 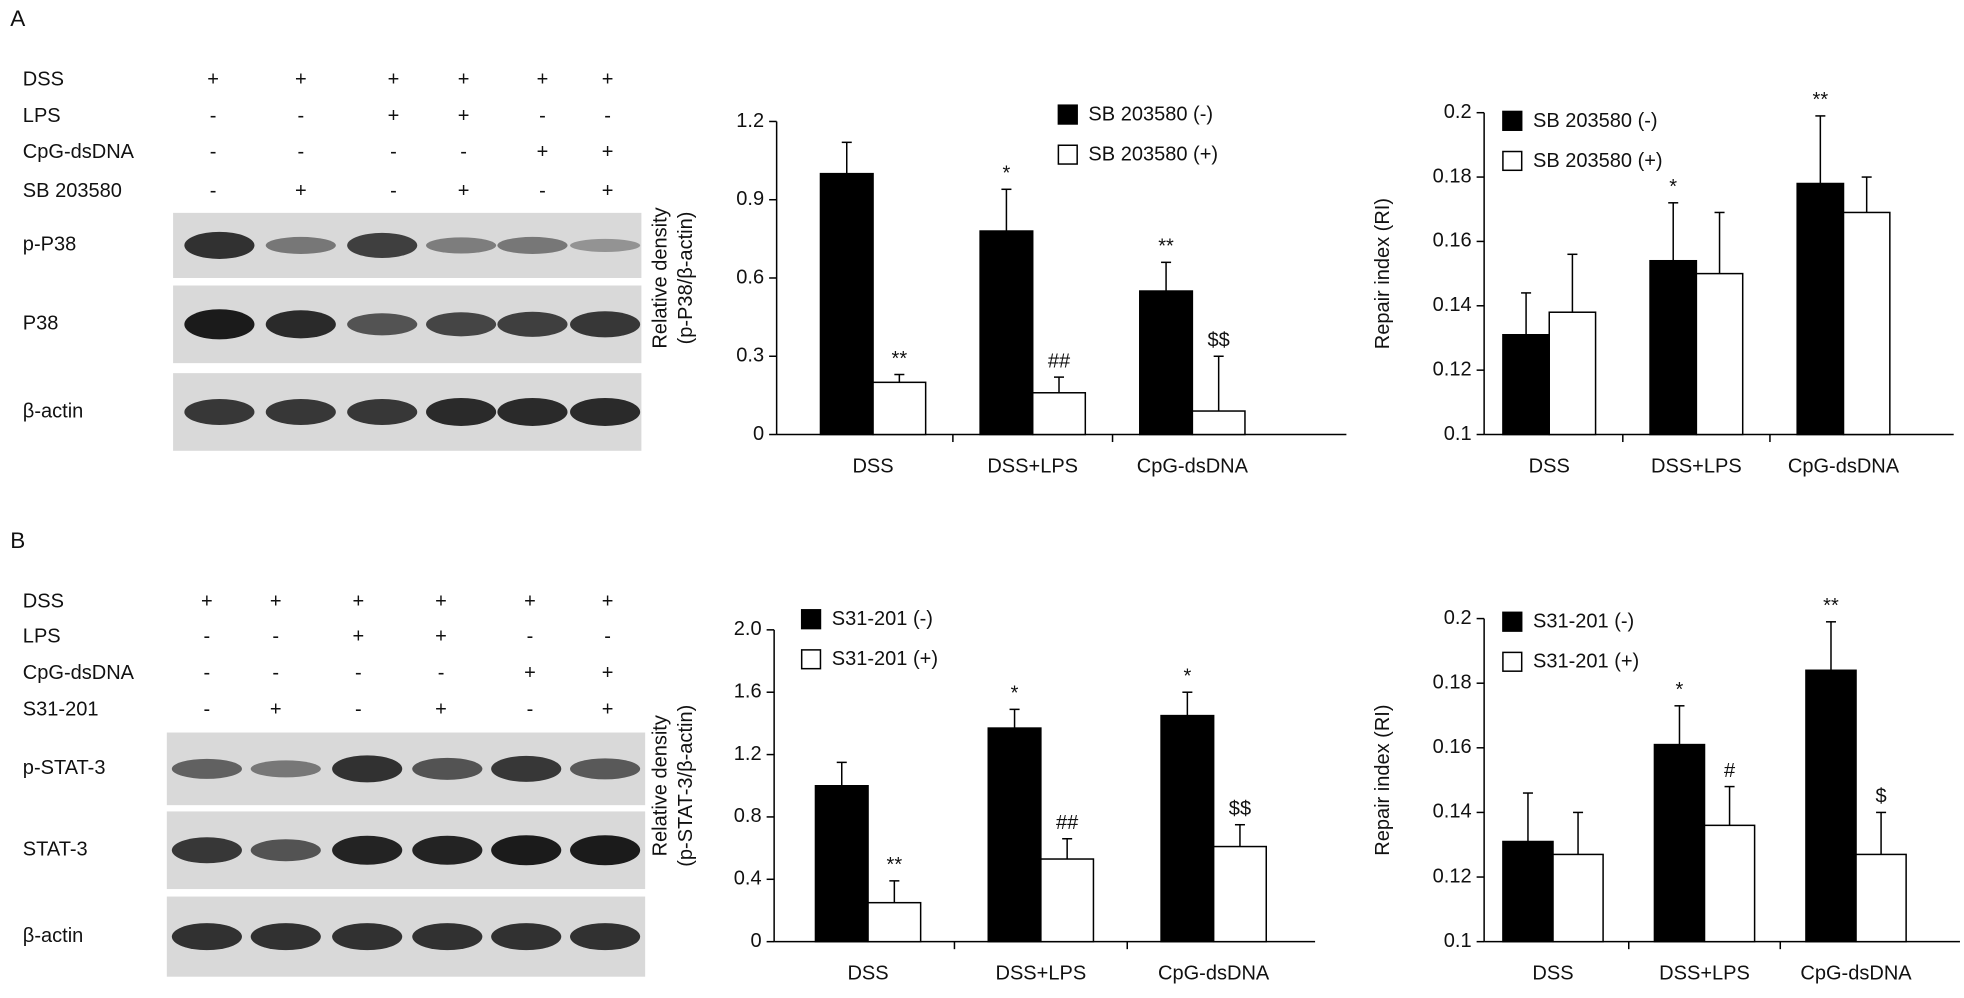 I want to click on y-tick-label: 0.18, so click(x=1452, y=682).